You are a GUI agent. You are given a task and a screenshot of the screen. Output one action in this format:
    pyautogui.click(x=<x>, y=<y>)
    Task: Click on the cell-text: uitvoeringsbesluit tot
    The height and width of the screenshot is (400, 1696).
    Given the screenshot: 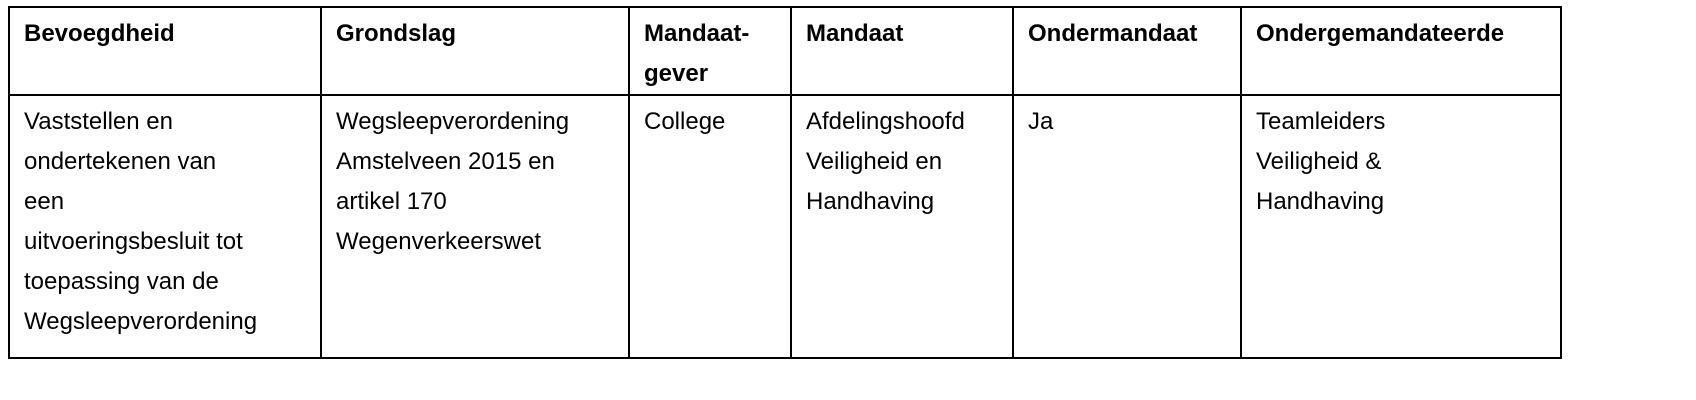 What is the action you would take?
    pyautogui.click(x=133, y=241)
    